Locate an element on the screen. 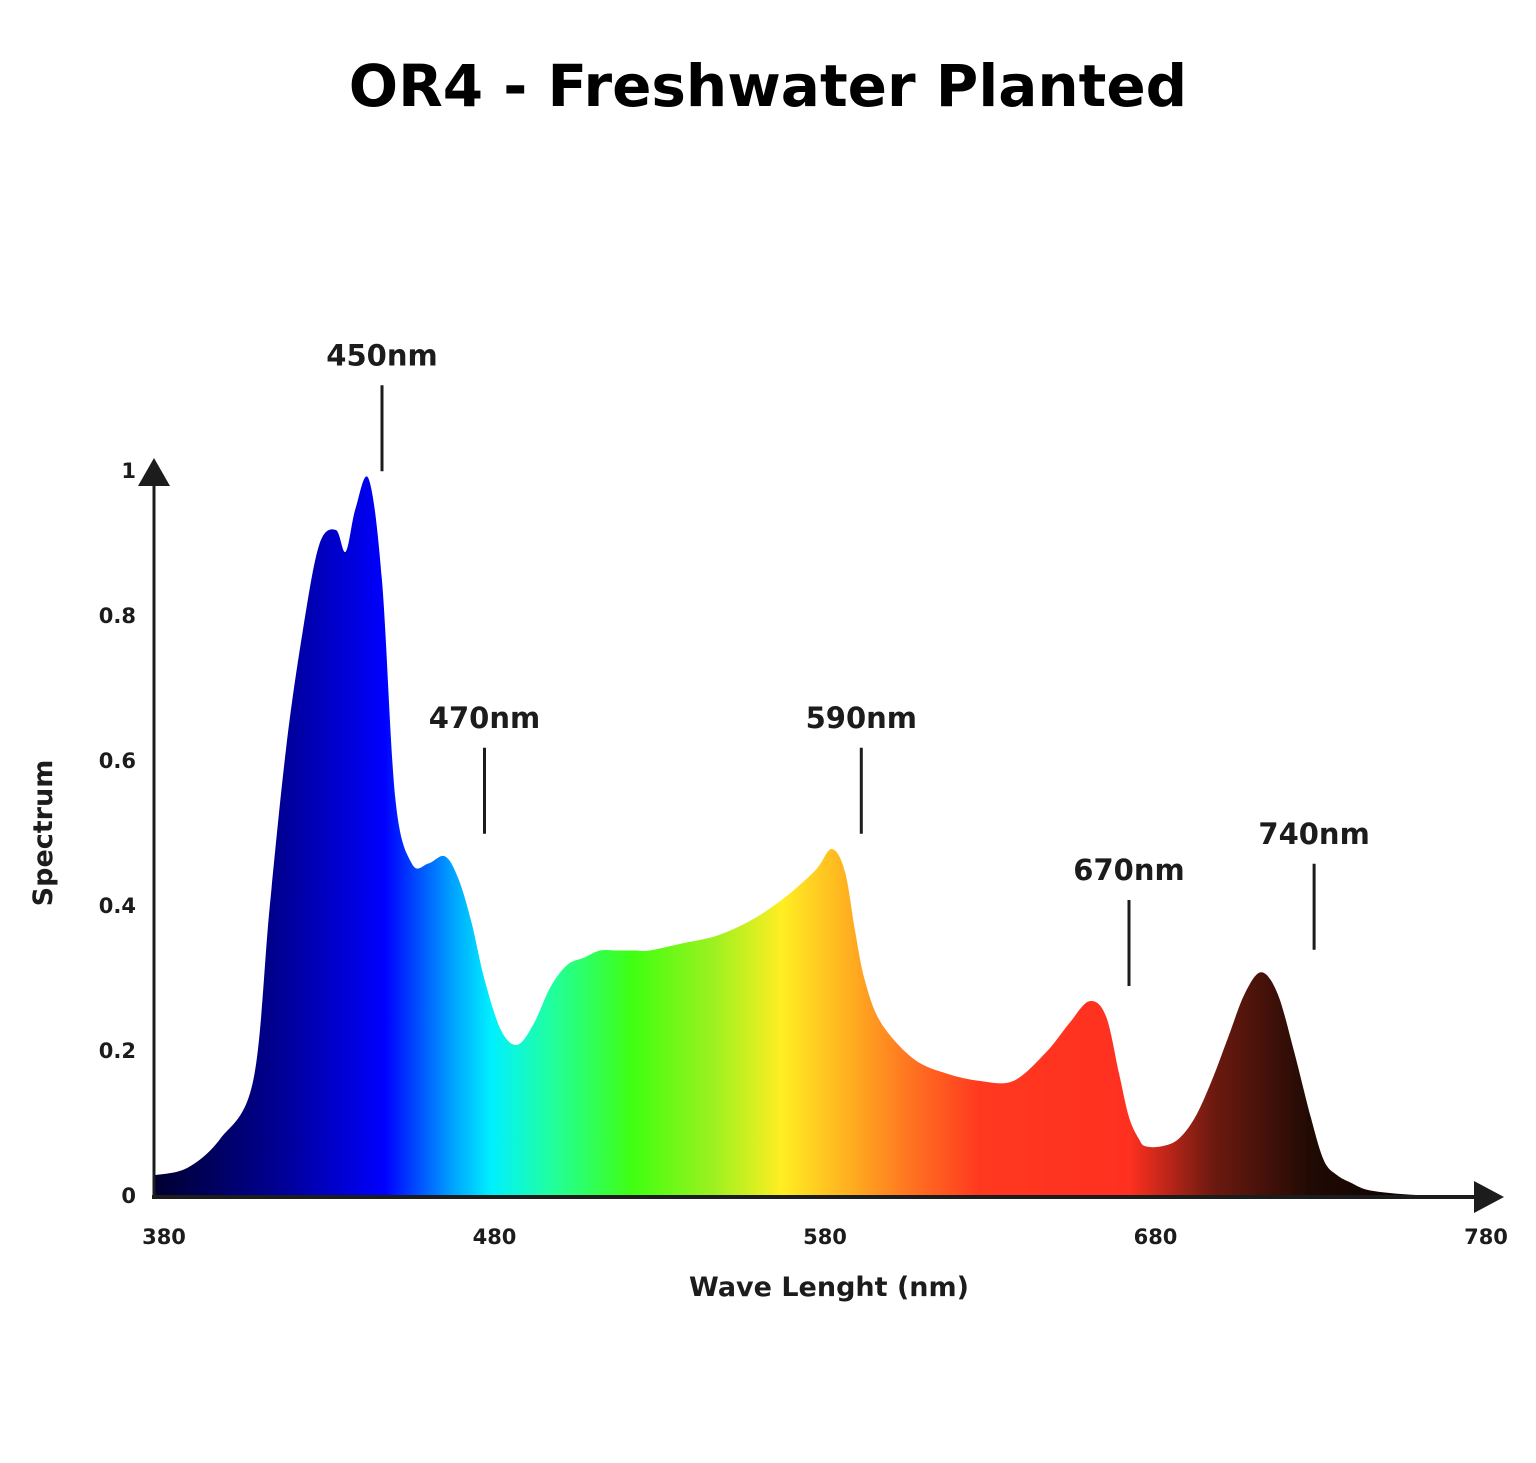  peak-label: 670nm is located at coordinates (1128, 870).